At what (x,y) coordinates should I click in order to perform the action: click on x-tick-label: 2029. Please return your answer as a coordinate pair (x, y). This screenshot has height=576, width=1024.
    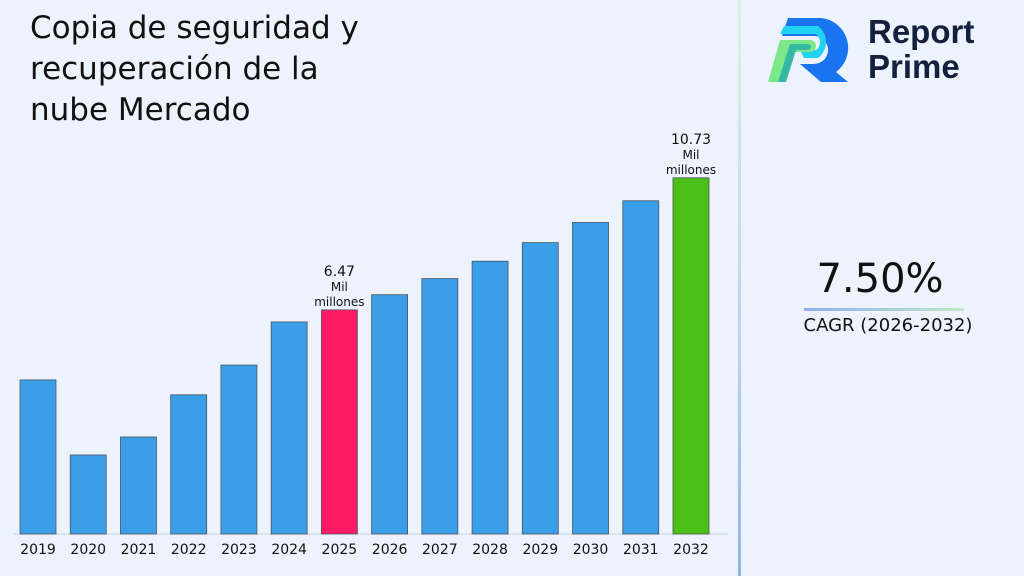
    Looking at the image, I should click on (540, 550).